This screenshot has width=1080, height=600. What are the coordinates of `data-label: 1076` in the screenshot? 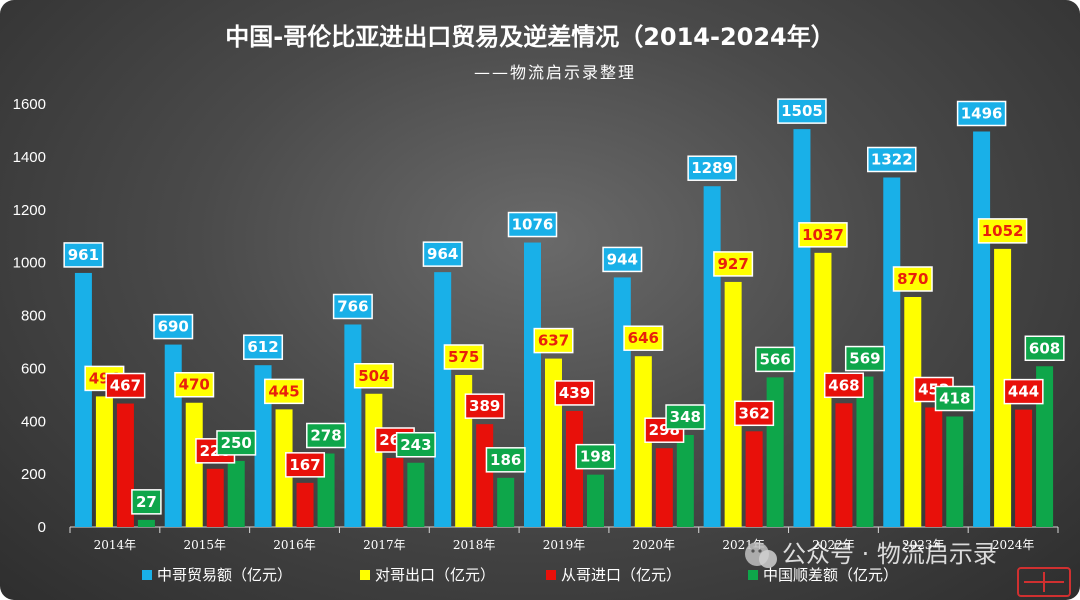 It's located at (533, 225).